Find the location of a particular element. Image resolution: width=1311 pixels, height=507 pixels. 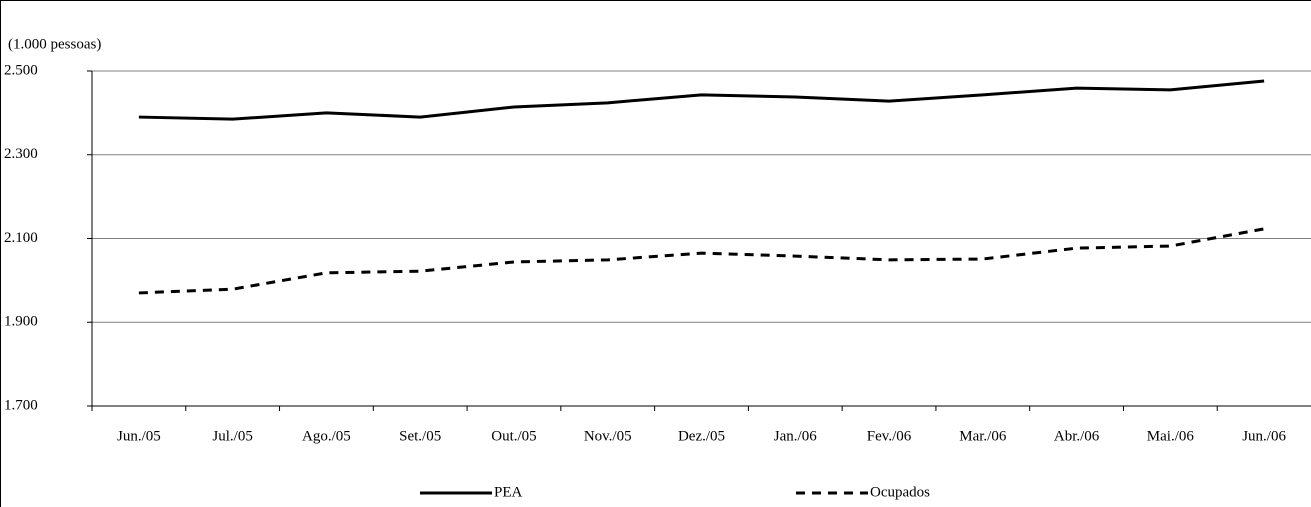

x-tick-label: Set./05 is located at coordinates (420, 436).